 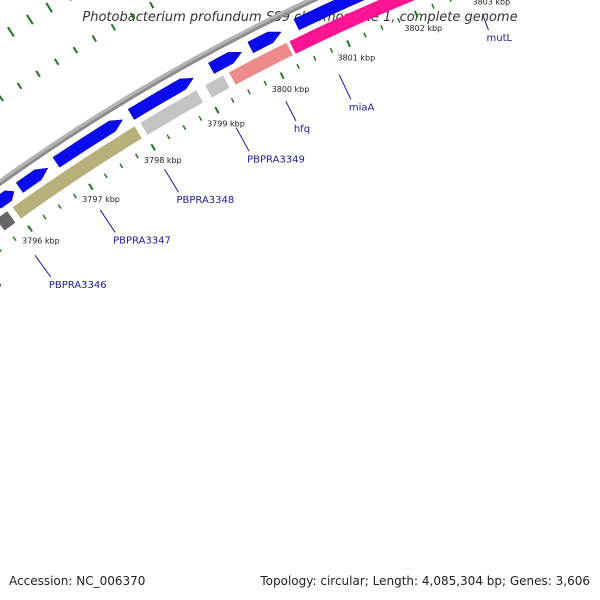 What do you see at coordinates (0, 284) in the screenshot?
I see `scale-tick-label: 3795 kbp` at bounding box center [0, 284].